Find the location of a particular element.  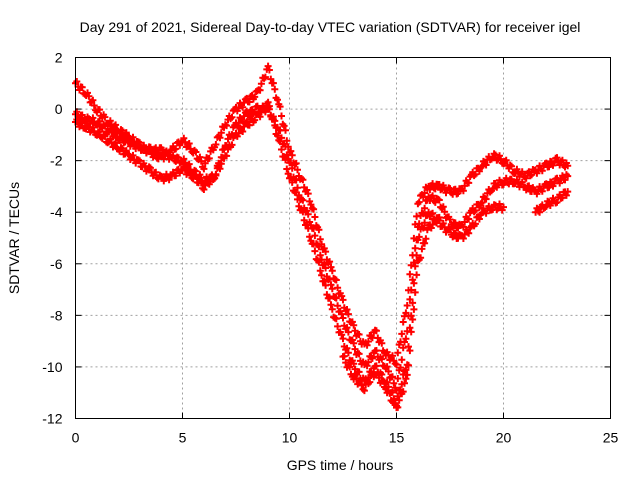

x-tick-label: 15 is located at coordinates (397, 438).